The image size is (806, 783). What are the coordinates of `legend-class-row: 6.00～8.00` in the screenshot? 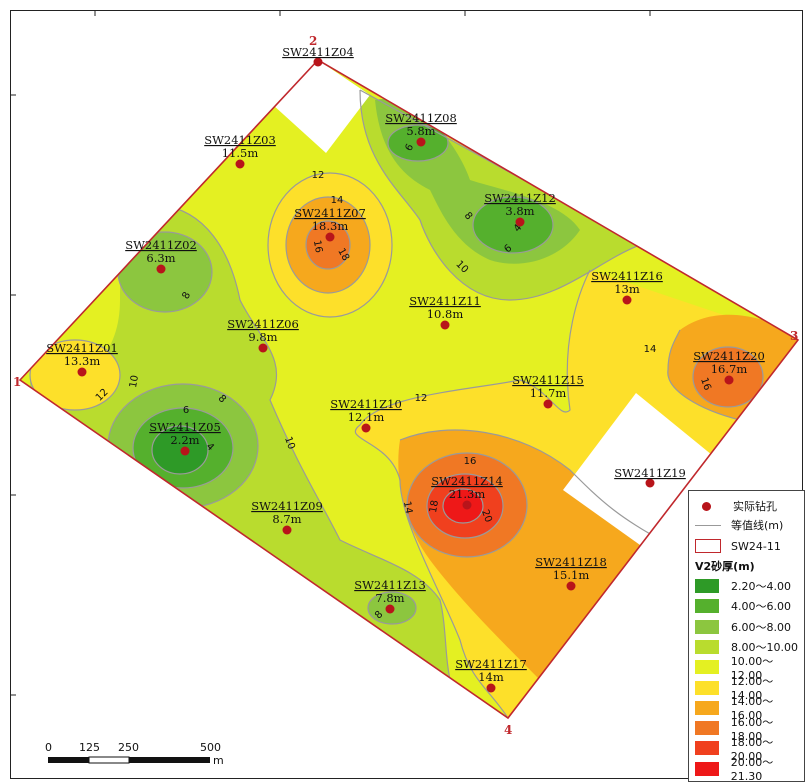 It's located at (743, 627).